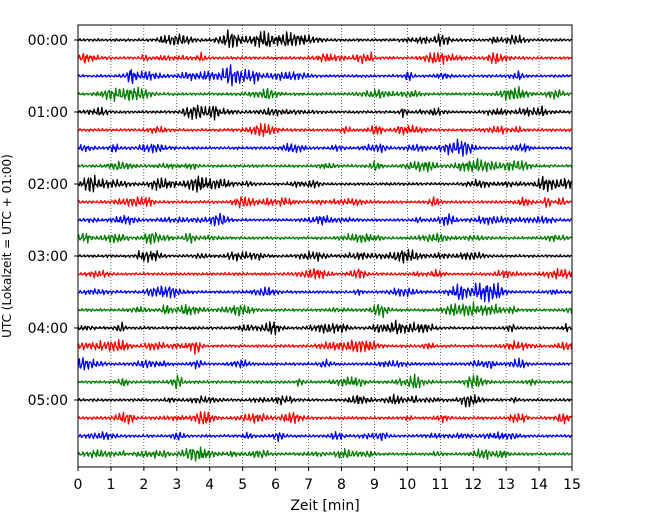  Describe the element at coordinates (48, 113) in the screenshot. I see `y-tick-label: 01:00` at that location.